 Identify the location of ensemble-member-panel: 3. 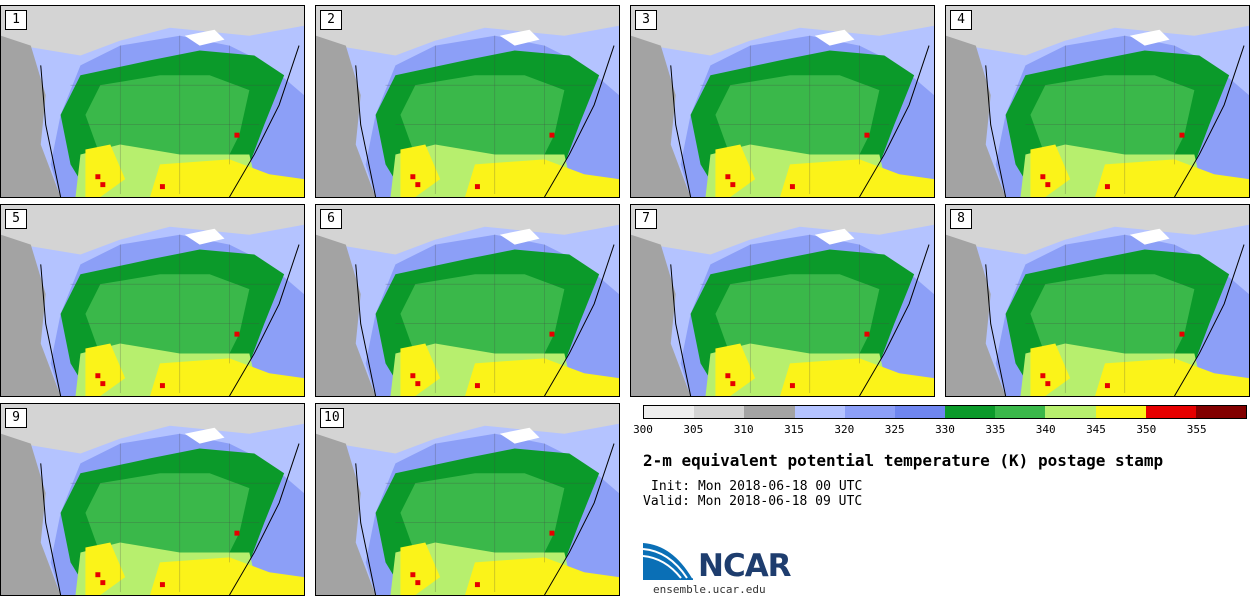
(782, 101).